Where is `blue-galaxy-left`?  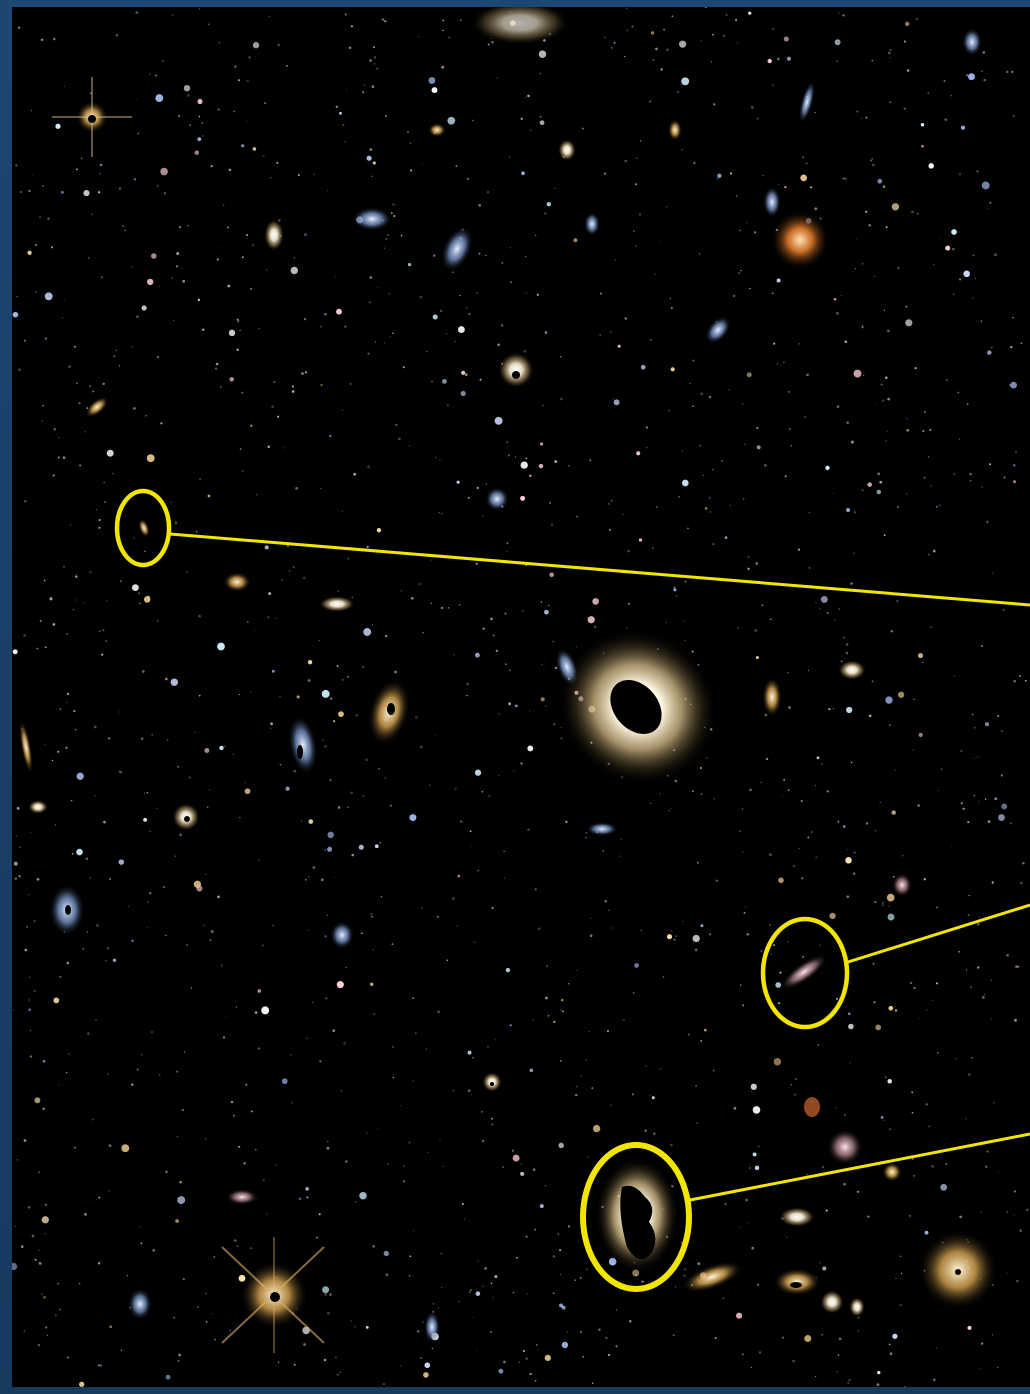
blue-galaxy-left is located at coordinates (67, 910).